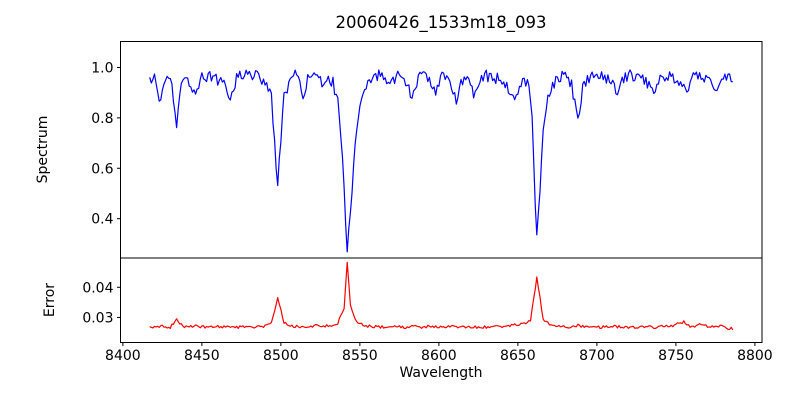  What do you see at coordinates (281, 356) in the screenshot?
I see `x-tick-label: 8500` at bounding box center [281, 356].